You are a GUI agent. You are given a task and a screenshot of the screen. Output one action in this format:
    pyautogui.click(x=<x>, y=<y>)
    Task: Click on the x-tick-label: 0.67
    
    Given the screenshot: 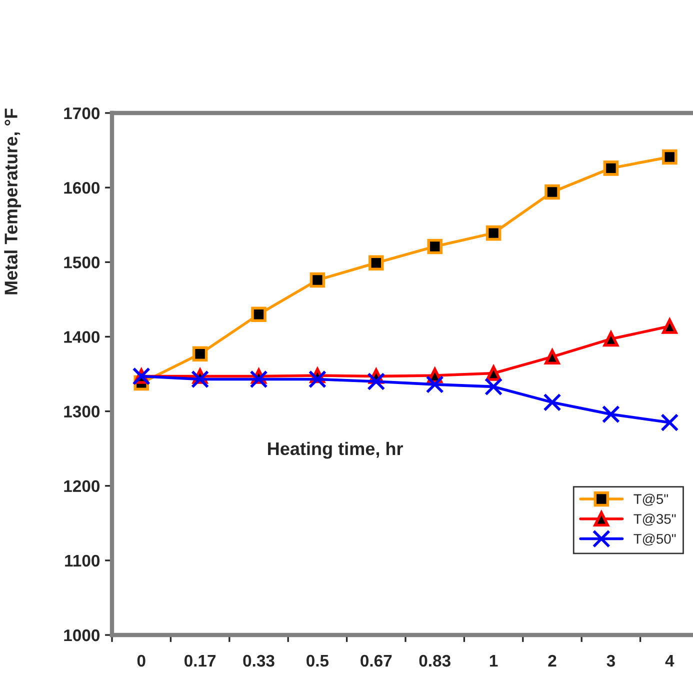 What is the action you would take?
    pyautogui.click(x=376, y=660)
    